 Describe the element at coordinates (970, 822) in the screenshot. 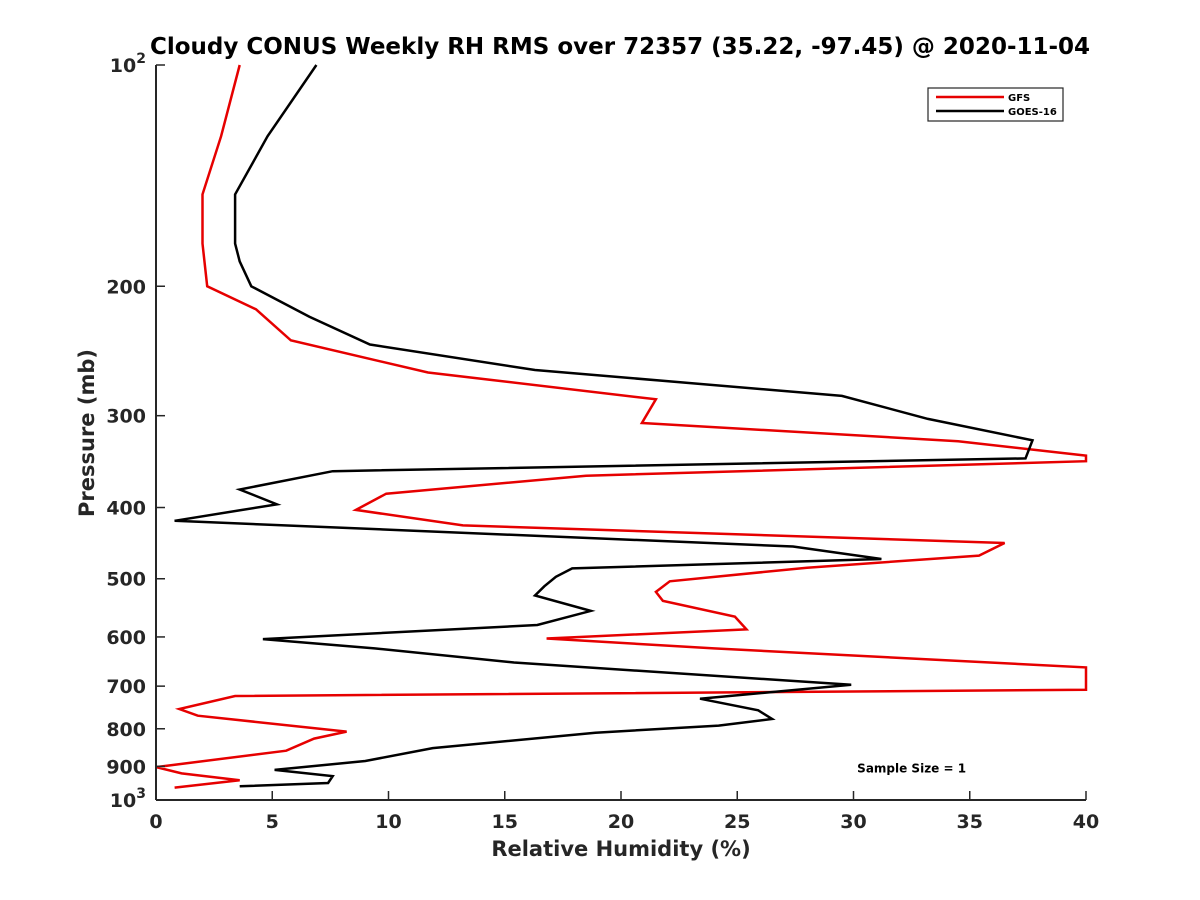

I see `x-tick-label: 35` at that location.